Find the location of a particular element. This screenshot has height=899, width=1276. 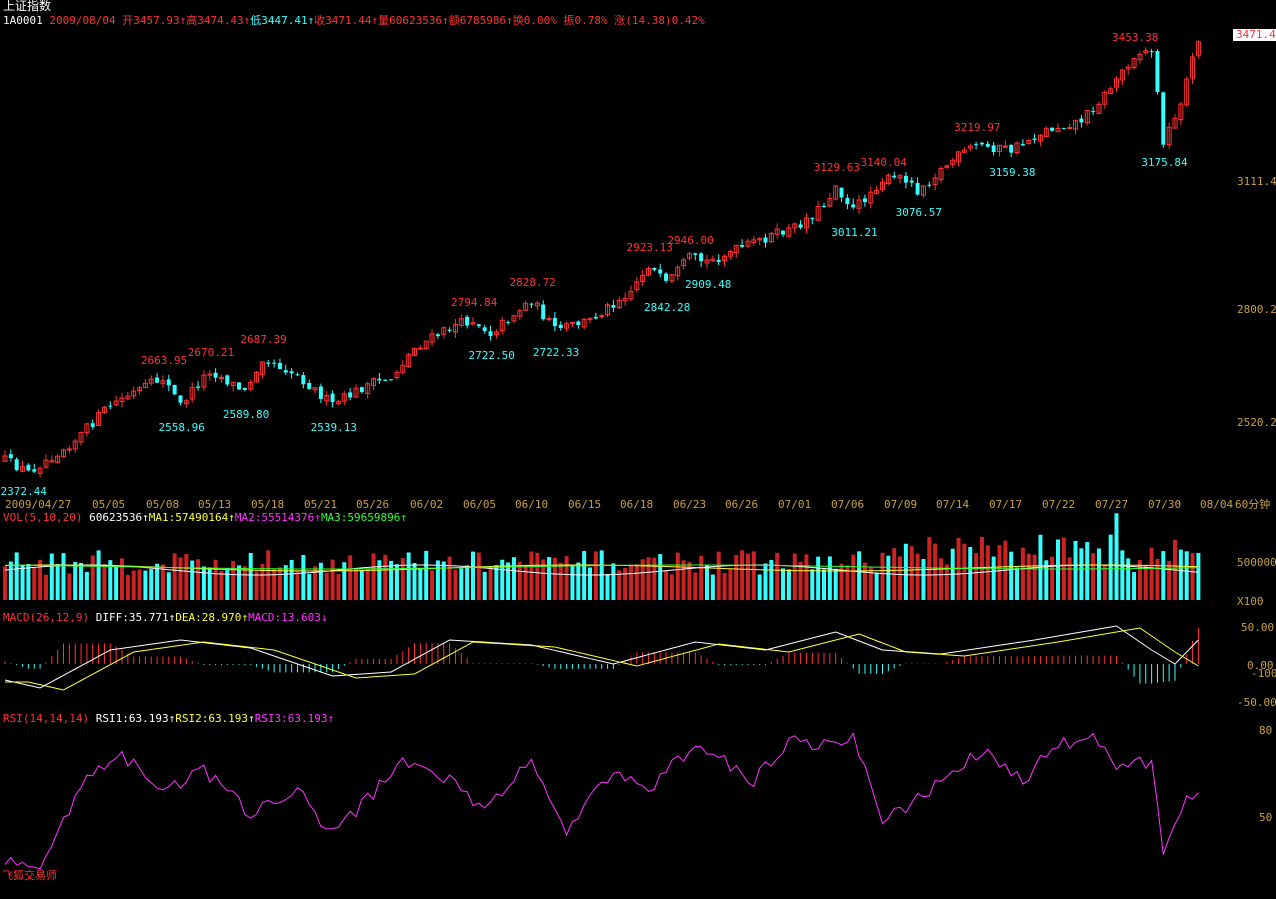

vol-title: VOL(5,10,20) is located at coordinates (43, 517).